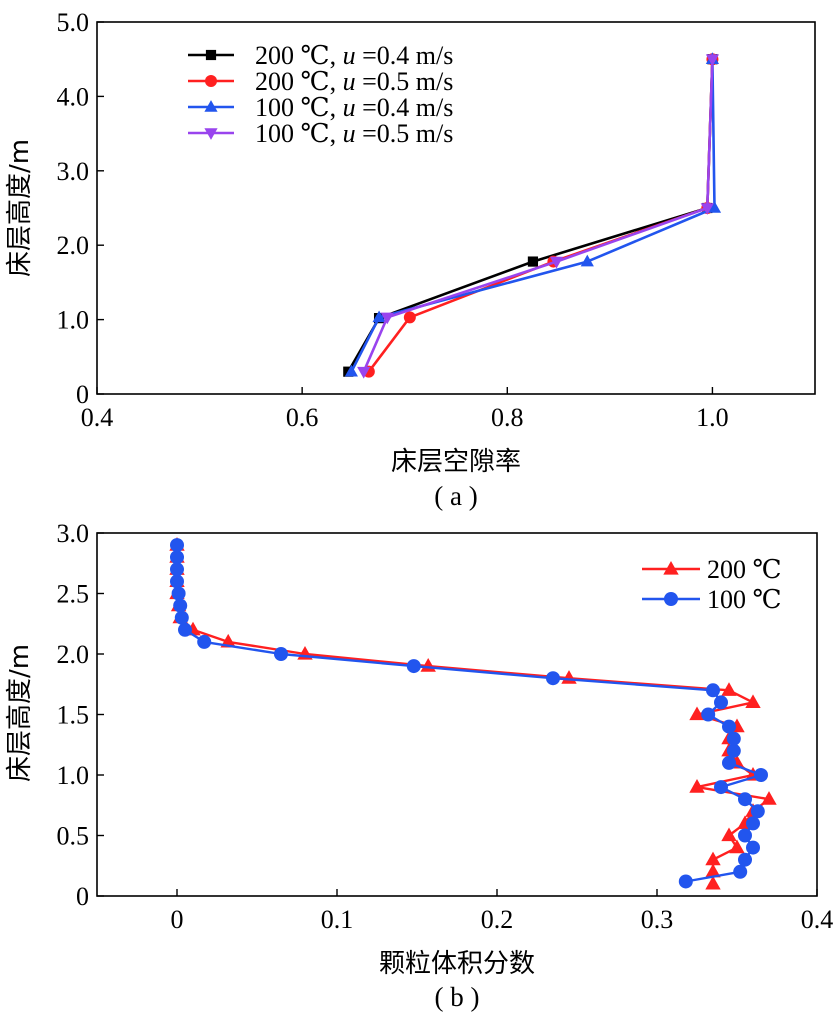  Describe the element at coordinates (354, 81) in the screenshot. I see `legend-label: 200 ℃, u =0.5 m/s` at that location.